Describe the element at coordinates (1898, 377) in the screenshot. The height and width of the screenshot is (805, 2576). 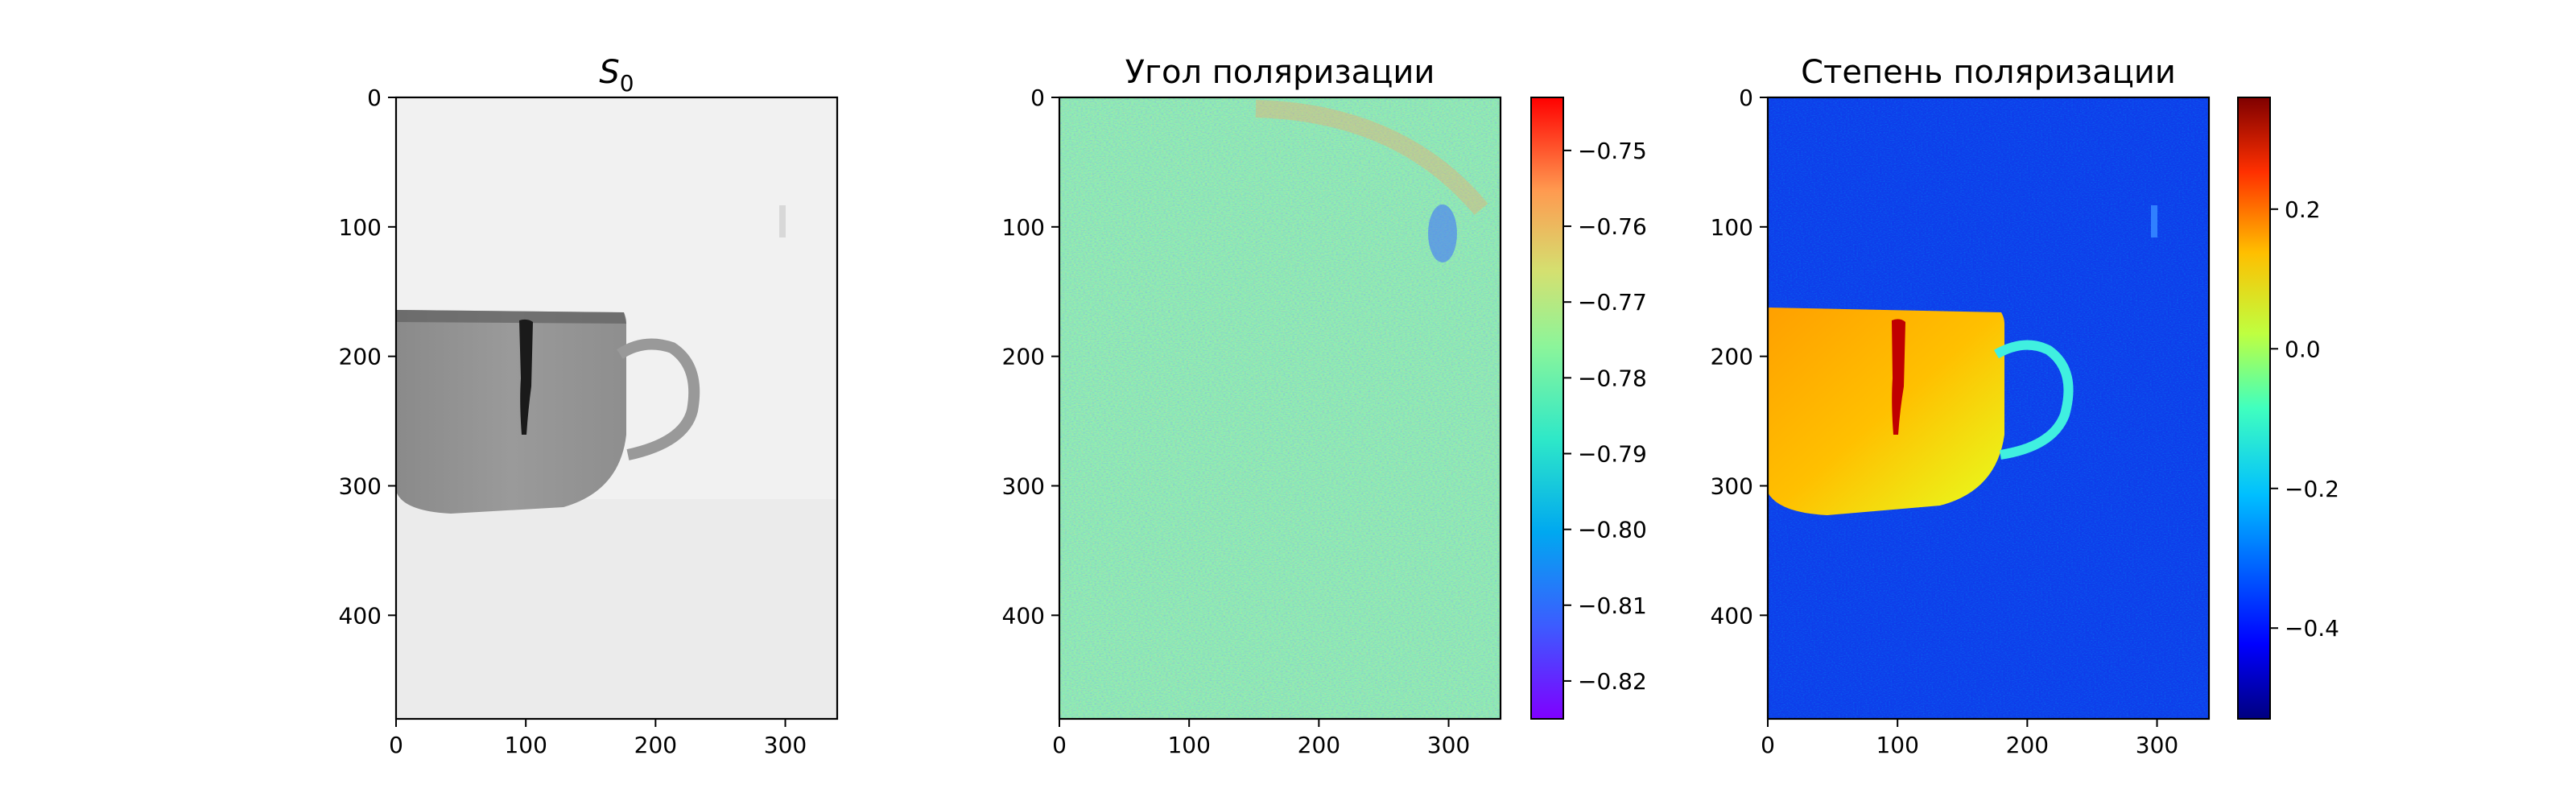
I see `degree-cup-dark-stripe` at that location.